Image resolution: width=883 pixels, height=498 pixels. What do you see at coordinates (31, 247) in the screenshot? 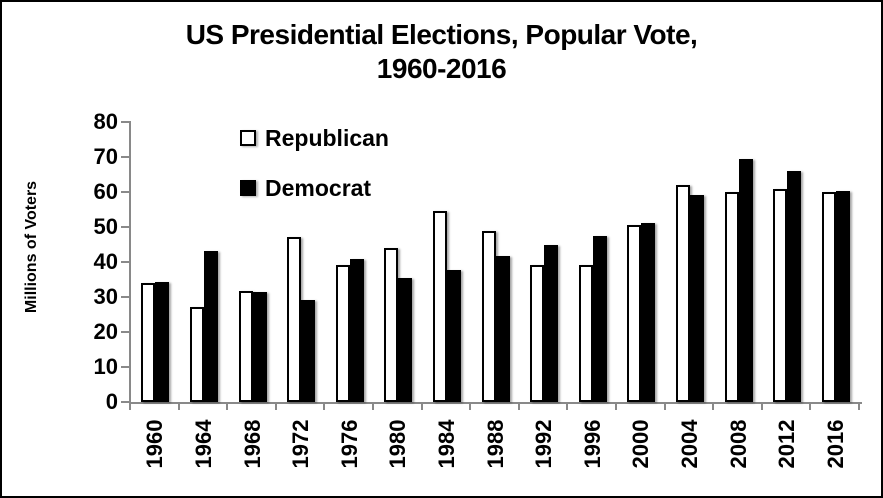
I see `y-axis-title: Millions of Voters` at bounding box center [31, 247].